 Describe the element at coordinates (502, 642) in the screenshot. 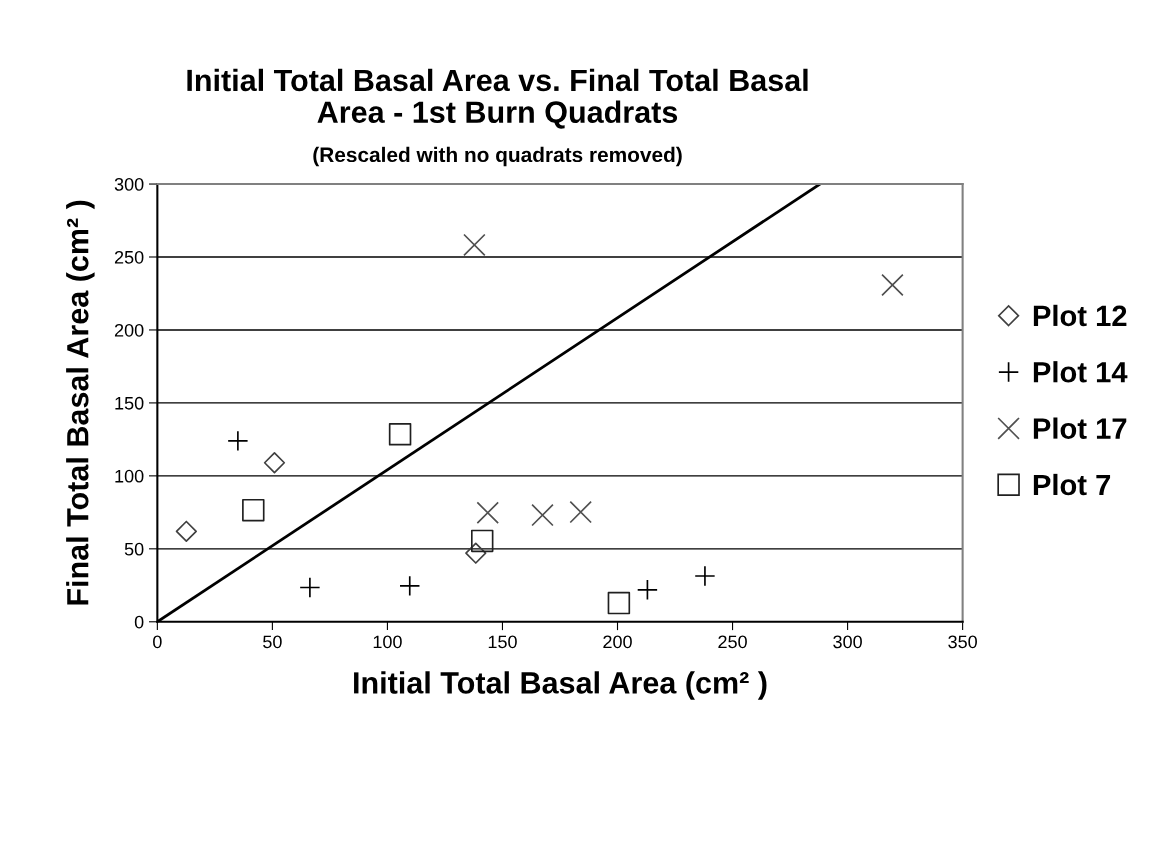

I see `x-tick-label: 150` at that location.